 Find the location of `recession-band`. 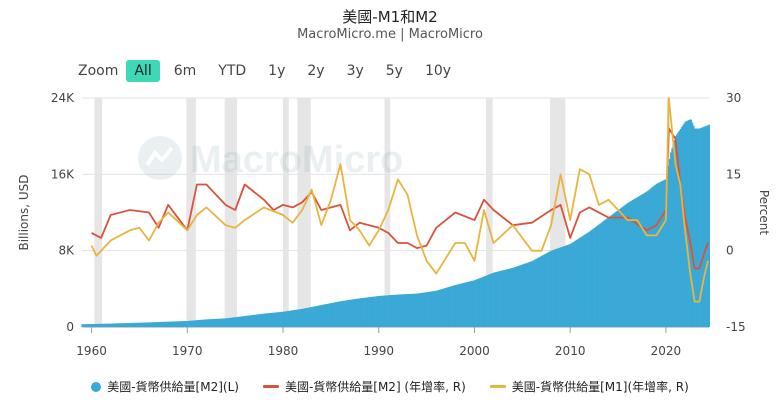

recession-band is located at coordinates (489, 212).